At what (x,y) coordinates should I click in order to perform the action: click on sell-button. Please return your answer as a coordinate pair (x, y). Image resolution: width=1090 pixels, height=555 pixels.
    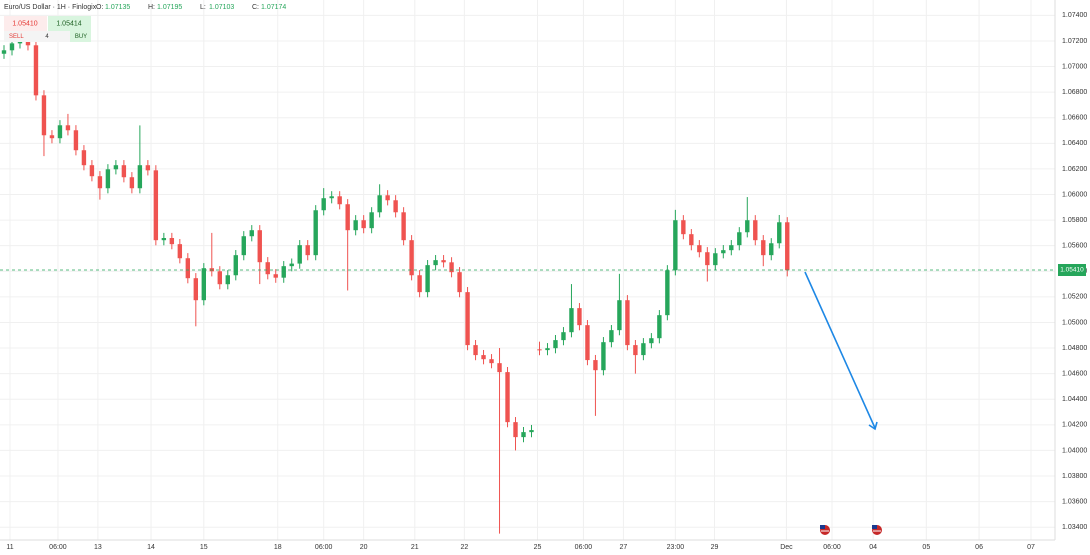
    Looking at the image, I should click on (25, 23).